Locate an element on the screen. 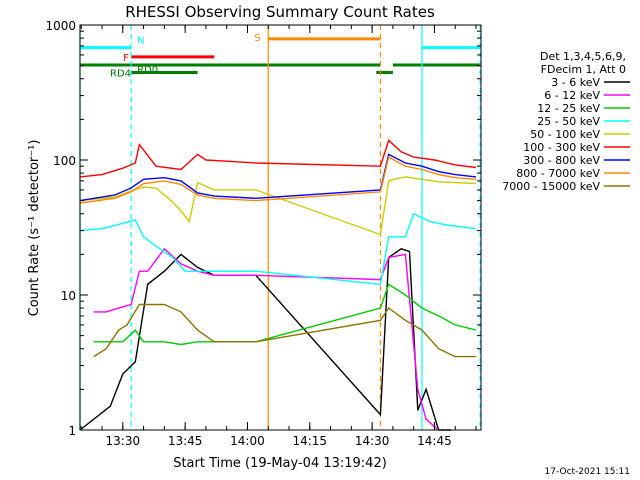 This screenshot has height=480, width=640. x-tick-label: 14:30 is located at coordinates (372, 441).